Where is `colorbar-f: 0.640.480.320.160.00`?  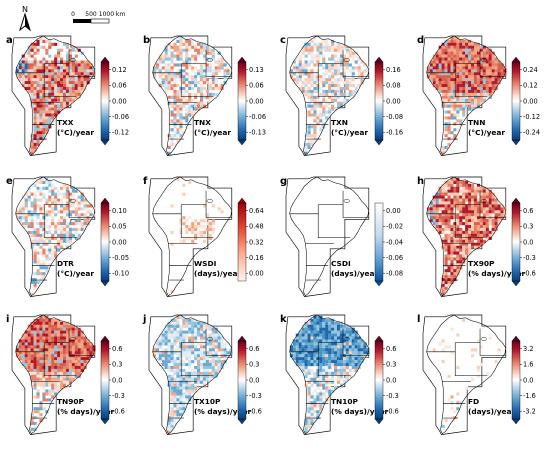
colorbar-f: 0.640.480.320.160.00 is located at coordinates (250, 239).